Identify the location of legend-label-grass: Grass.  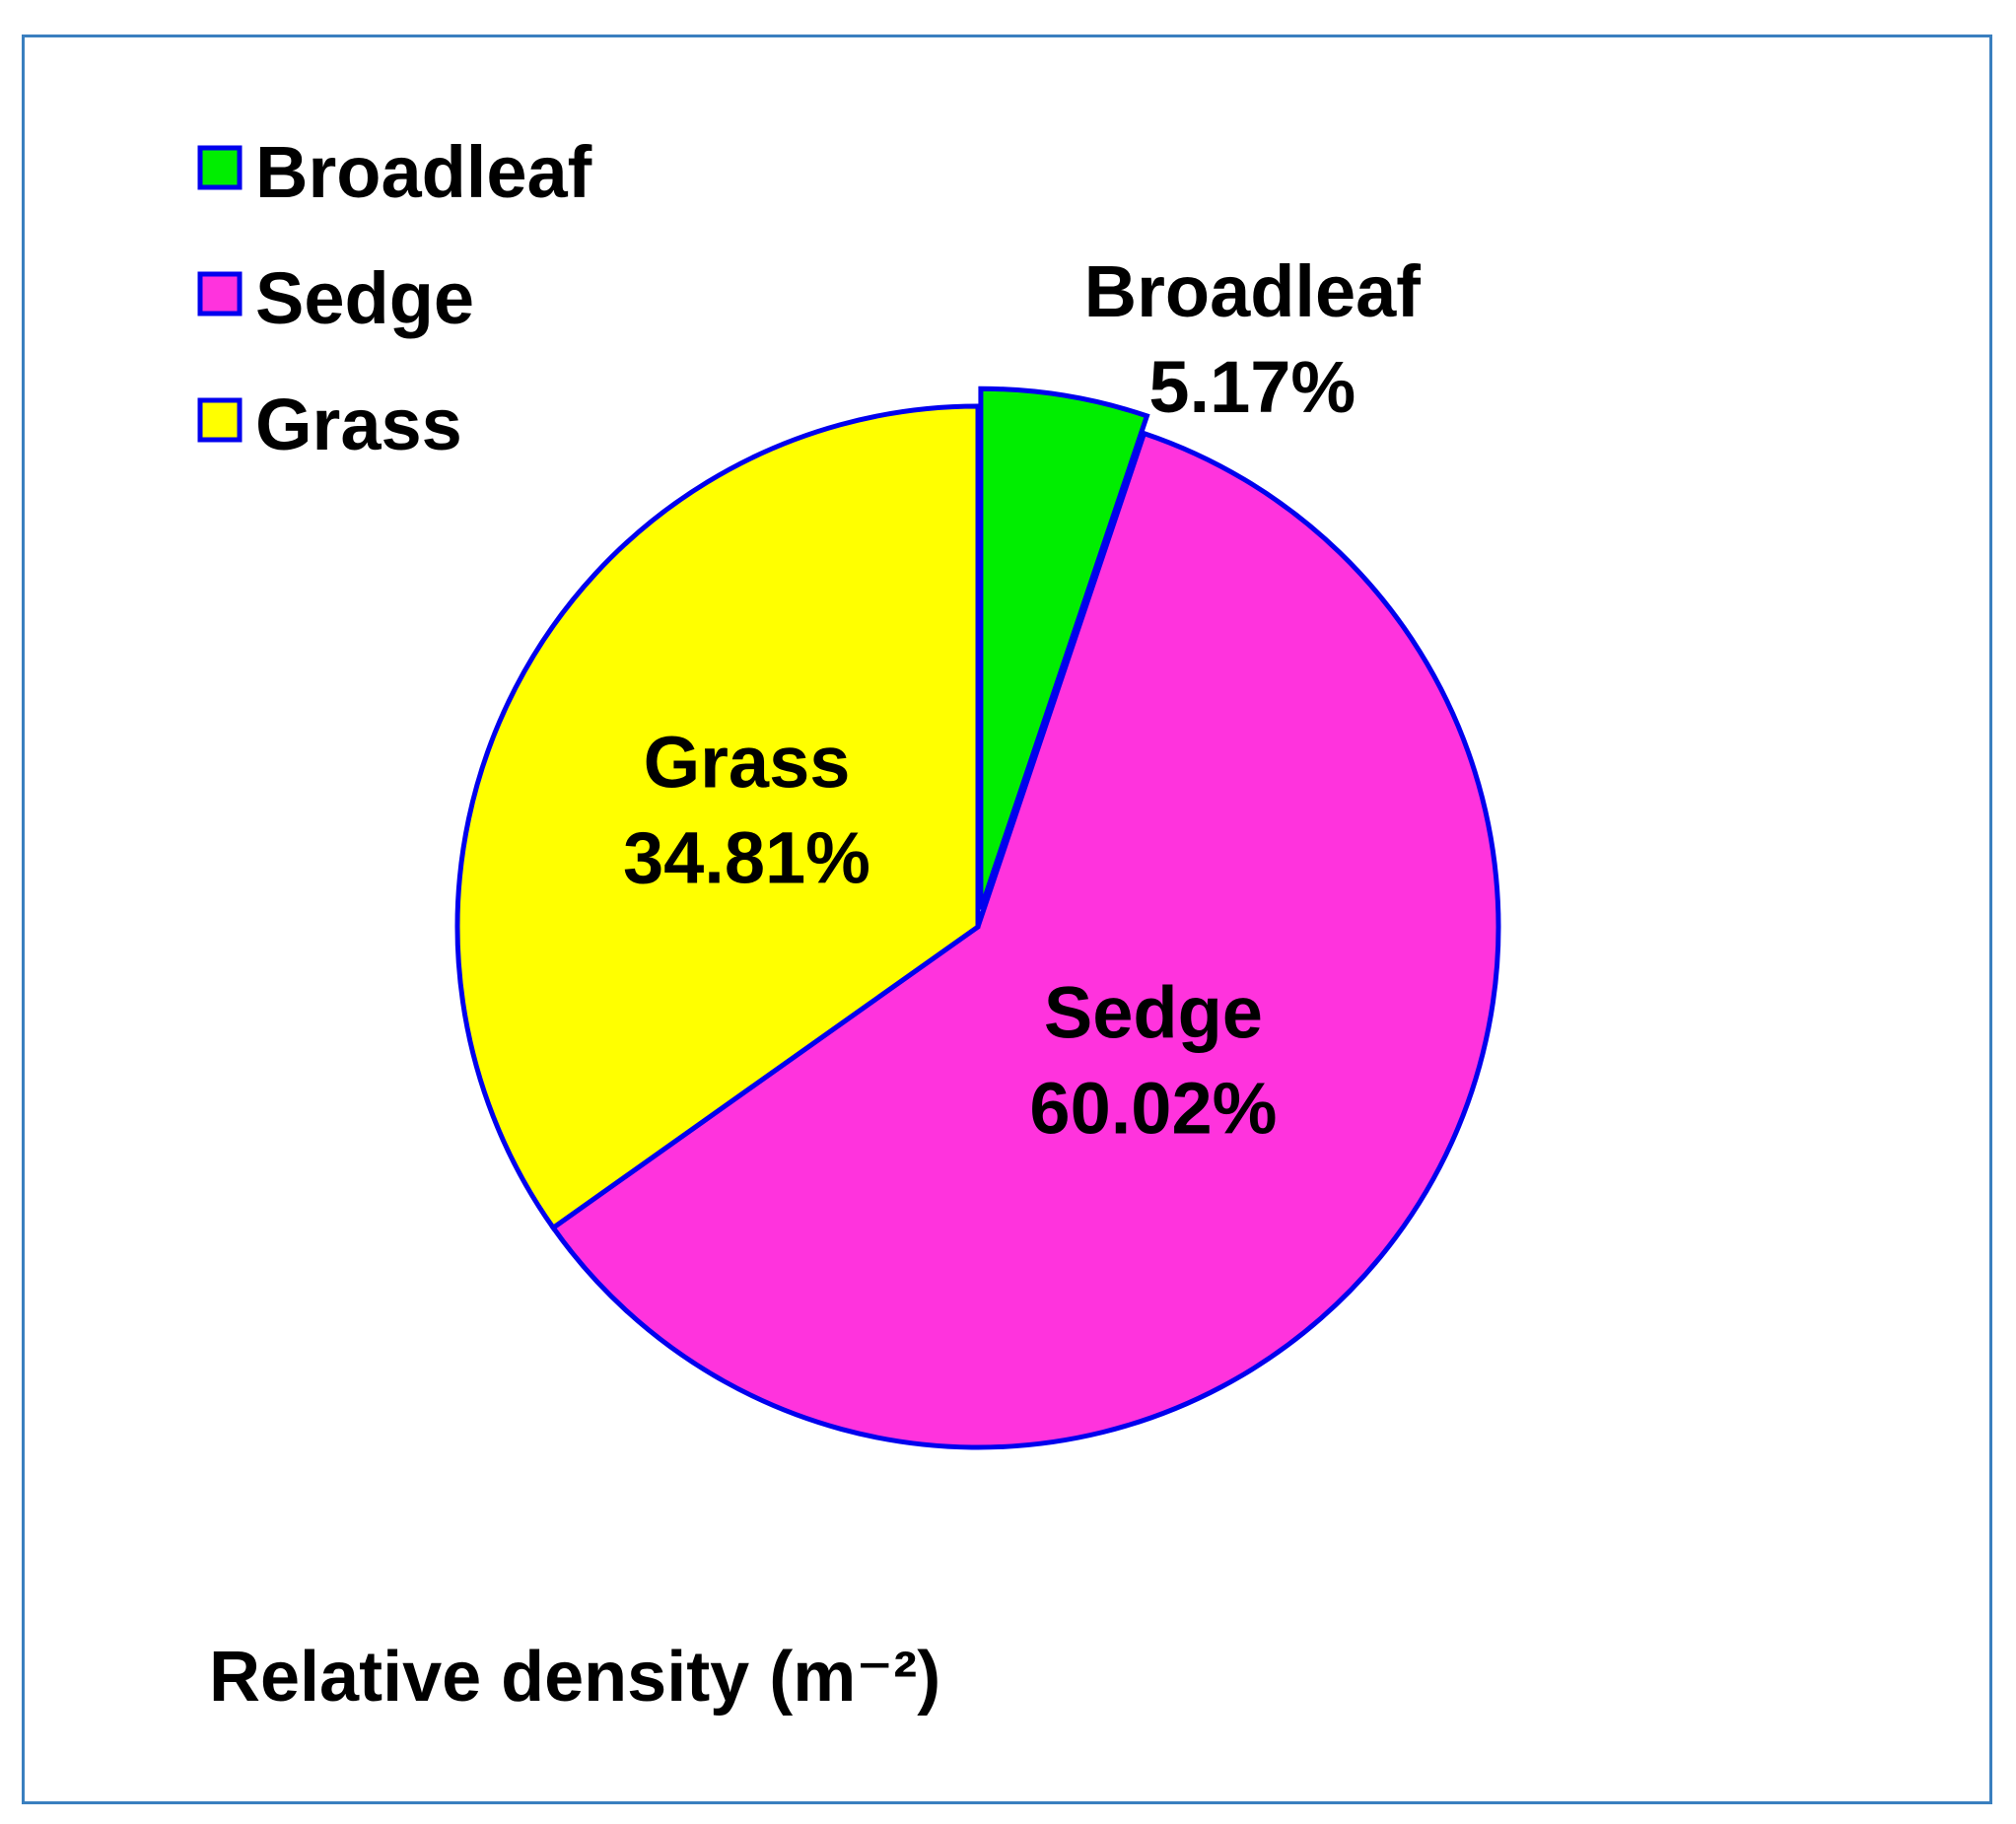
(359, 424).